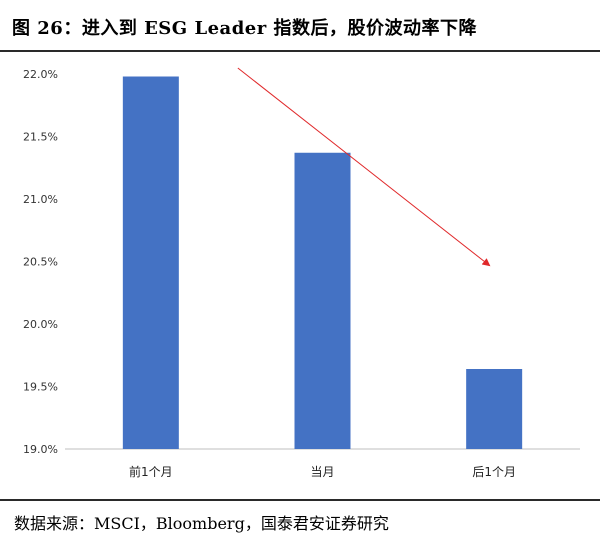 This screenshot has width=600, height=542. Describe the element at coordinates (151, 471) in the screenshot. I see `x-category-label: 前1个月` at that location.